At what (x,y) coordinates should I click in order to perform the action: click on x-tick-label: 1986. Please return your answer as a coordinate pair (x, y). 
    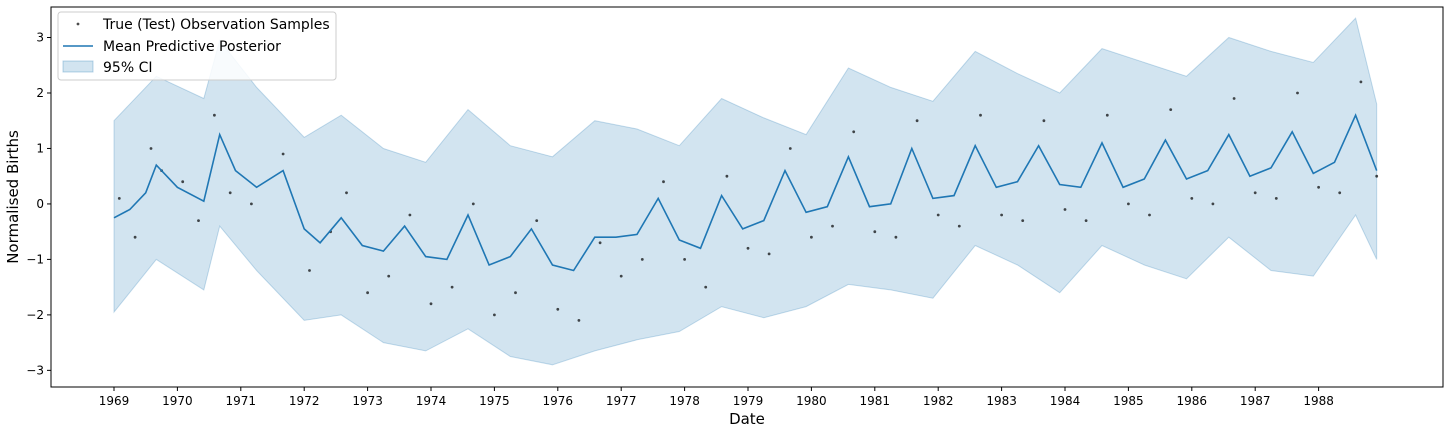
    Looking at the image, I should click on (1192, 401).